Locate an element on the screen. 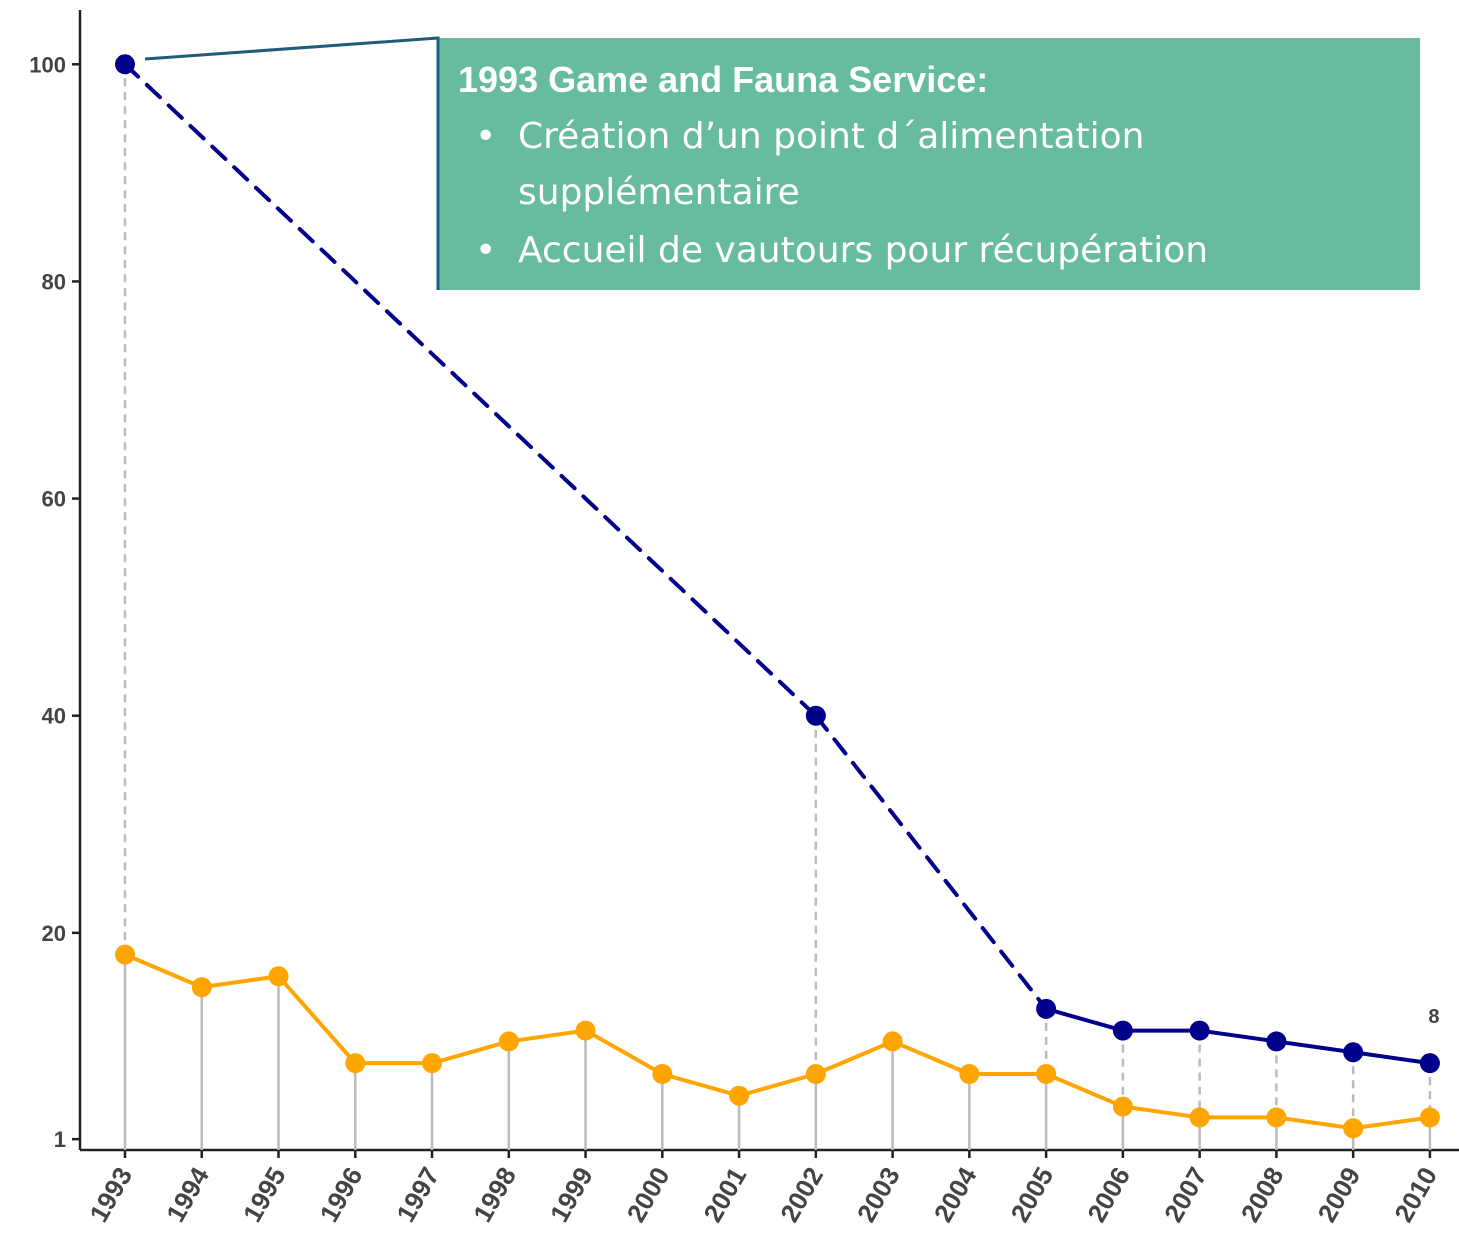 The image size is (1459, 1242). annotation-box is located at coordinates (929, 164).